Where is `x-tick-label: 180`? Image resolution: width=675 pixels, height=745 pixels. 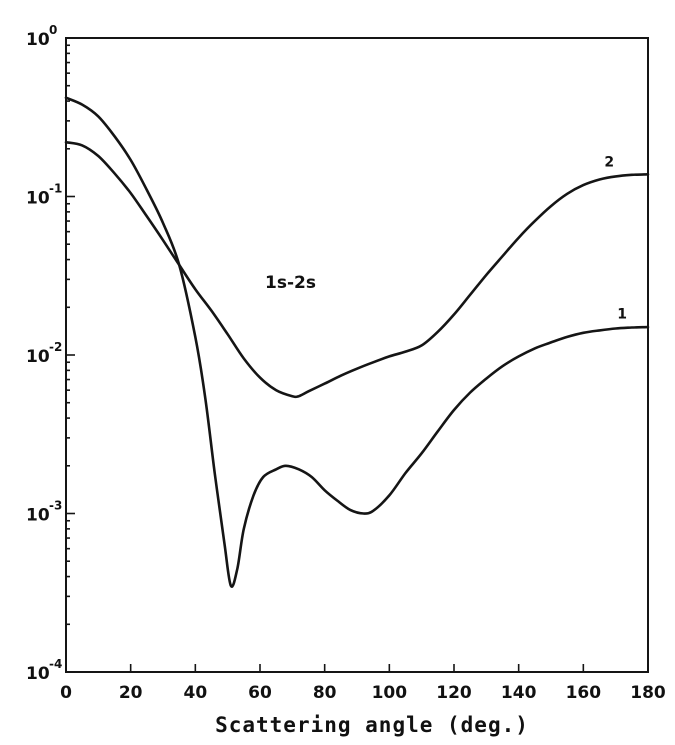
x-tick-label: 180 is located at coordinates (648, 693).